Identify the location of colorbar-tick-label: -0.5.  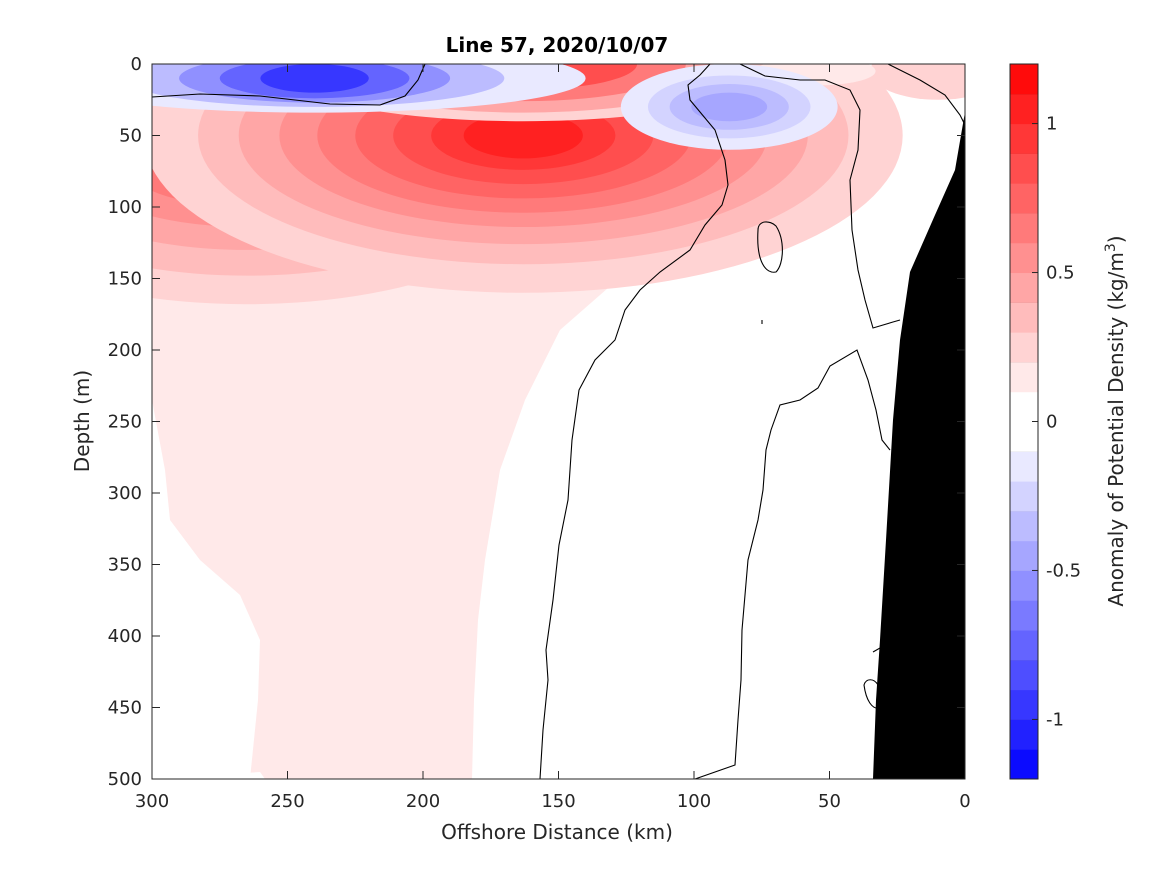
(1063, 570).